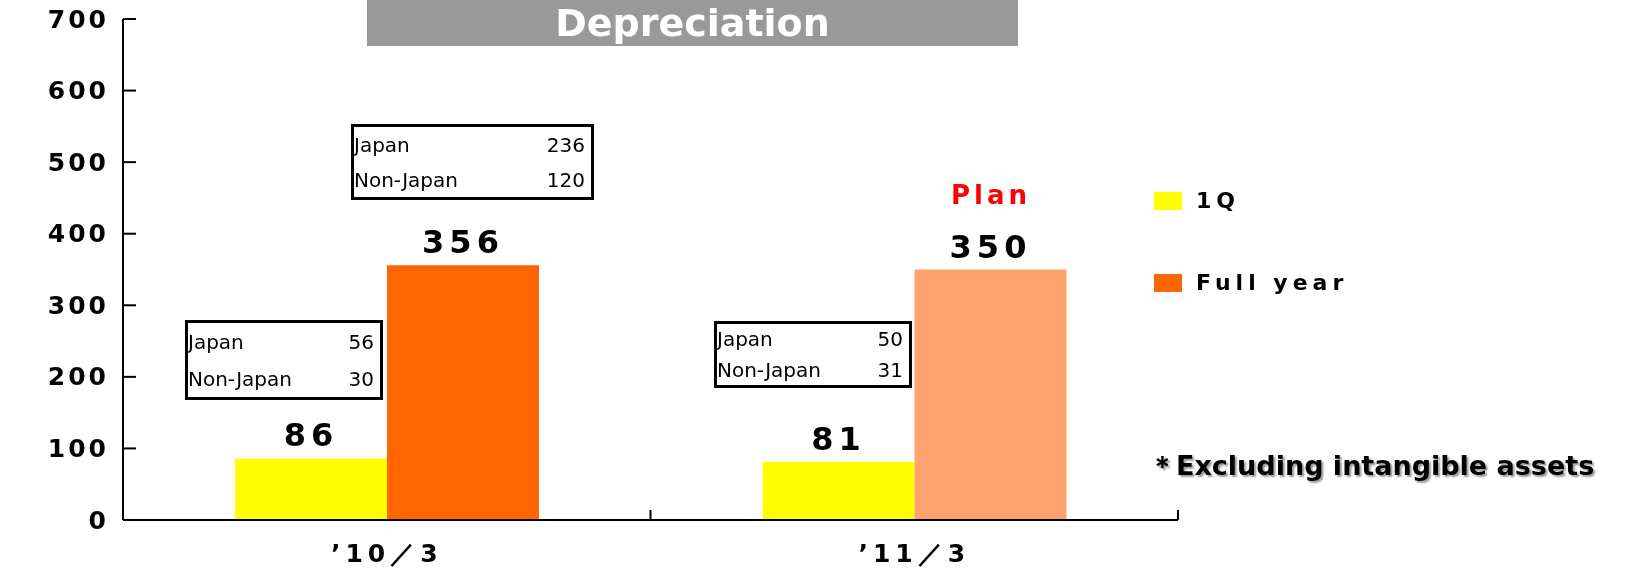 The height and width of the screenshot is (576, 1627). What do you see at coordinates (692, 23) in the screenshot?
I see `chart-title: Depreciation` at bounding box center [692, 23].